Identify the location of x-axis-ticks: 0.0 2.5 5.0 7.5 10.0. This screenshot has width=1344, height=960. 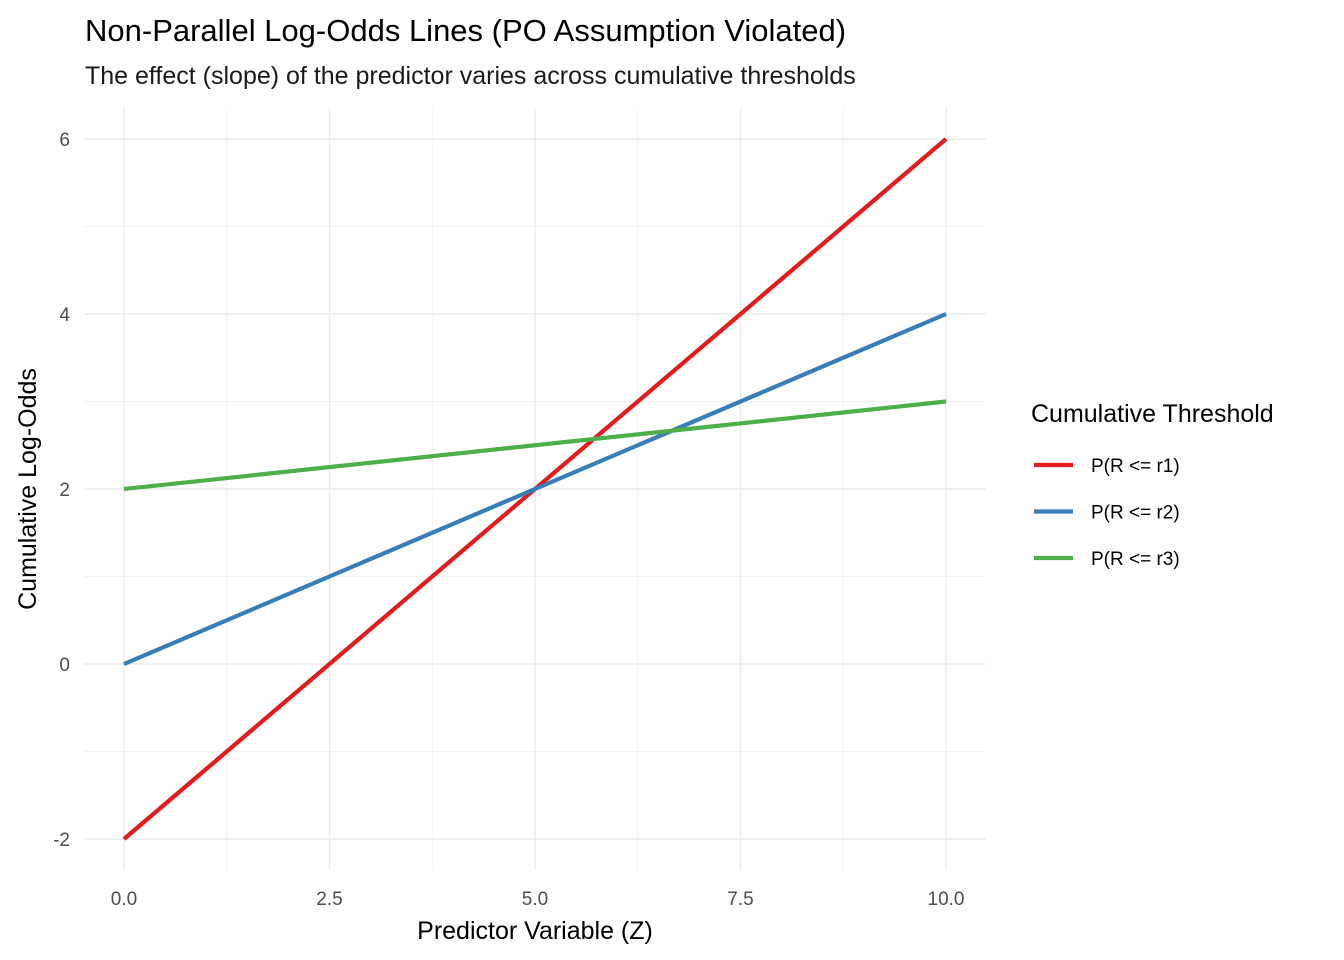
(538, 899).